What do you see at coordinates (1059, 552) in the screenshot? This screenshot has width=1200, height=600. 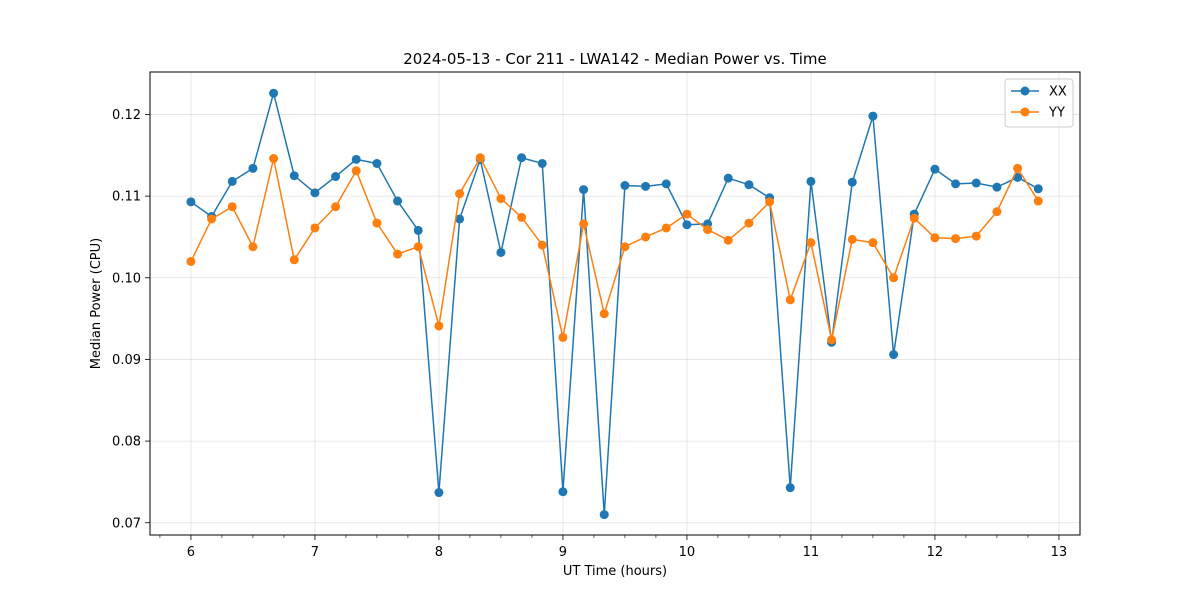 I see `x-tick-label: 13` at bounding box center [1059, 552].